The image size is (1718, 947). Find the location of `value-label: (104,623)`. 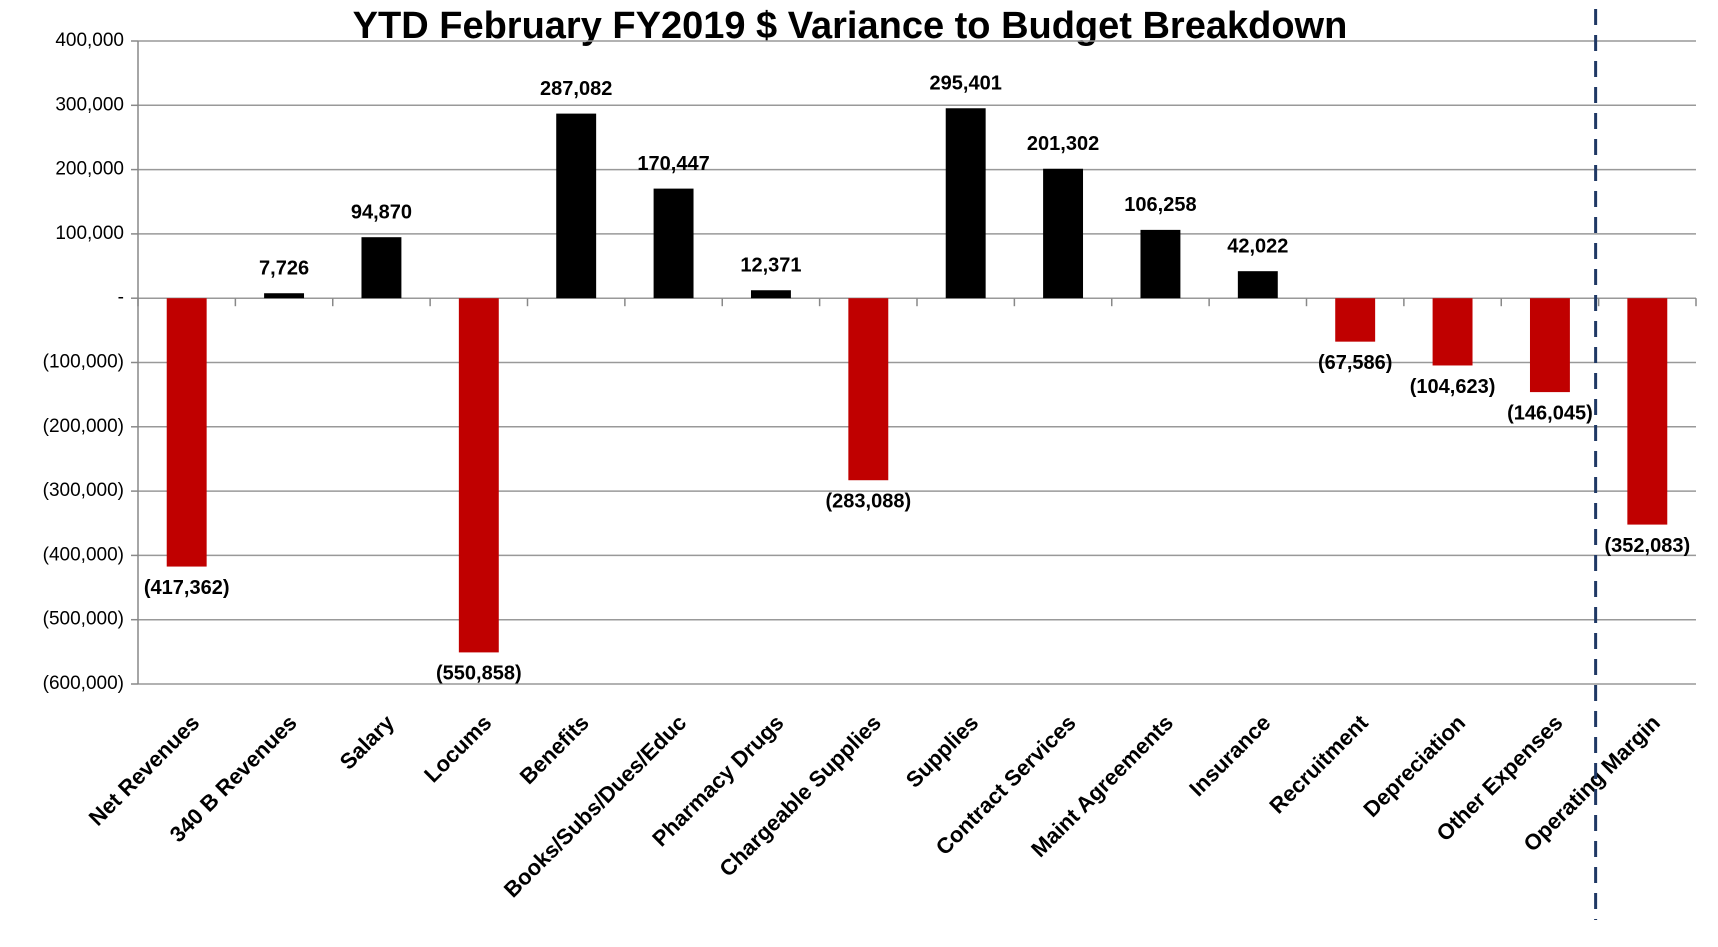

value-label: (104,623) is located at coordinates (1453, 387).